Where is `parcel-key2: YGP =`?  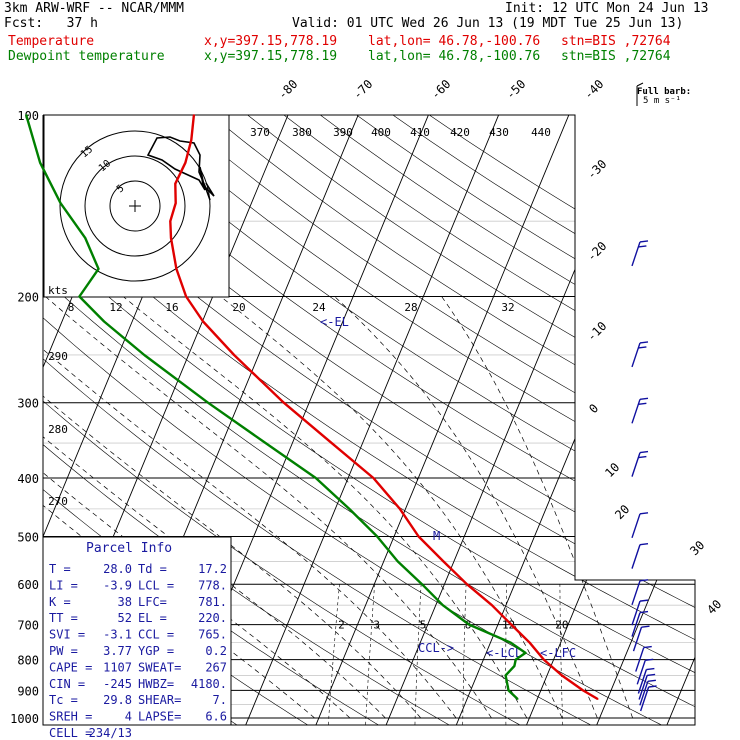 parcel-key2: YGP = is located at coordinates (156, 651).